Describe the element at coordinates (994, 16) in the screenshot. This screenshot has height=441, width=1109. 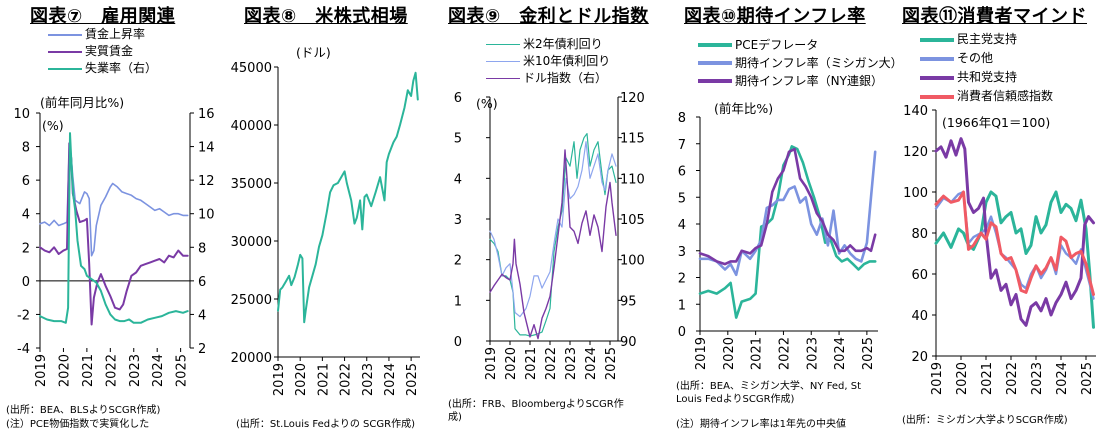
I see `chart-title: 図表⑪消費者マインド` at that location.